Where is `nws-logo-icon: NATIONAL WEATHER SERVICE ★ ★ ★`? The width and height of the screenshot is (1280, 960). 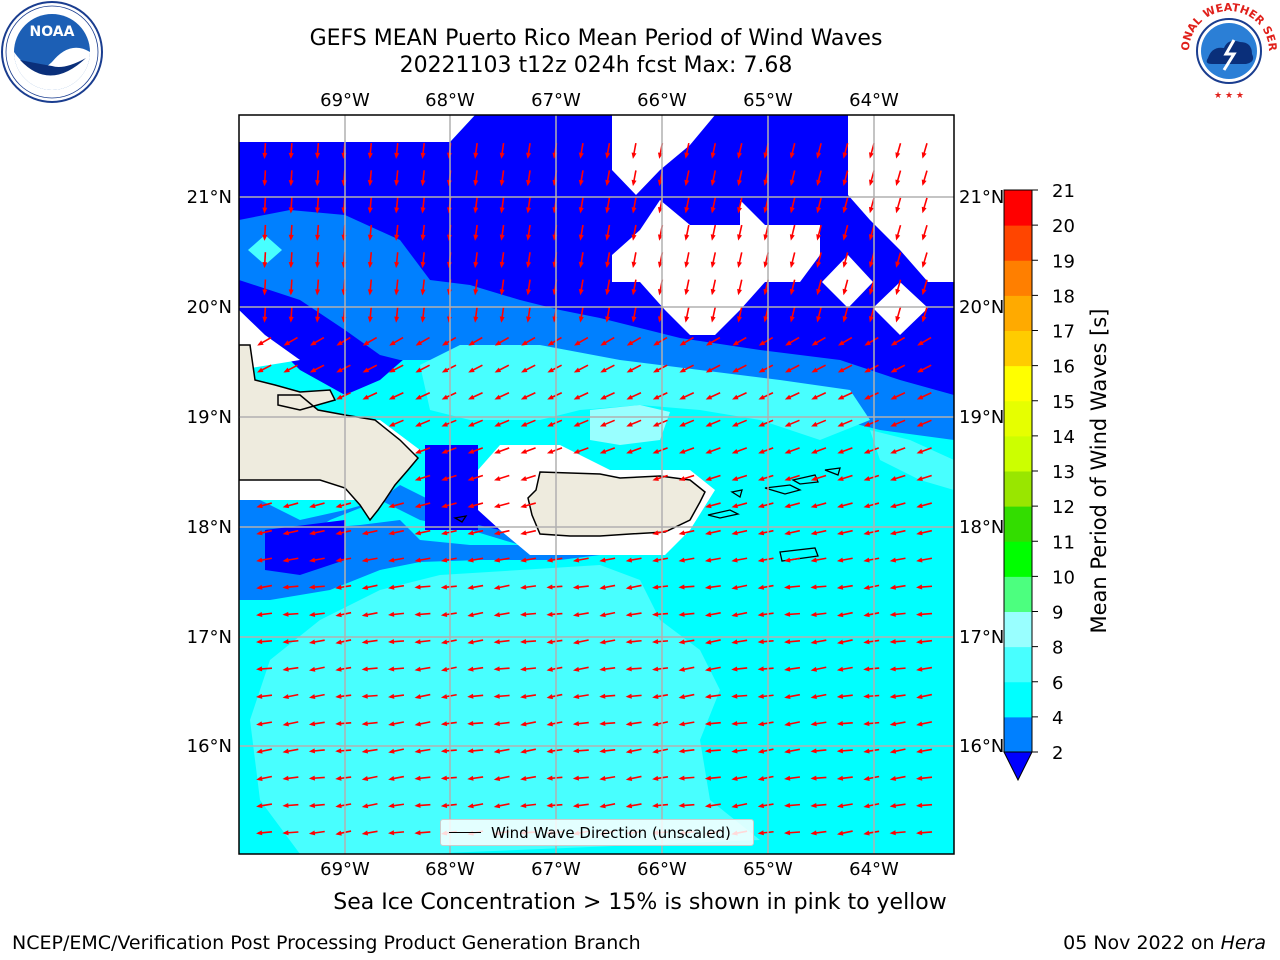
nws-logo-icon: NATIONAL WEATHER SERVICE ★ ★ ★ is located at coordinates (1228, 50).